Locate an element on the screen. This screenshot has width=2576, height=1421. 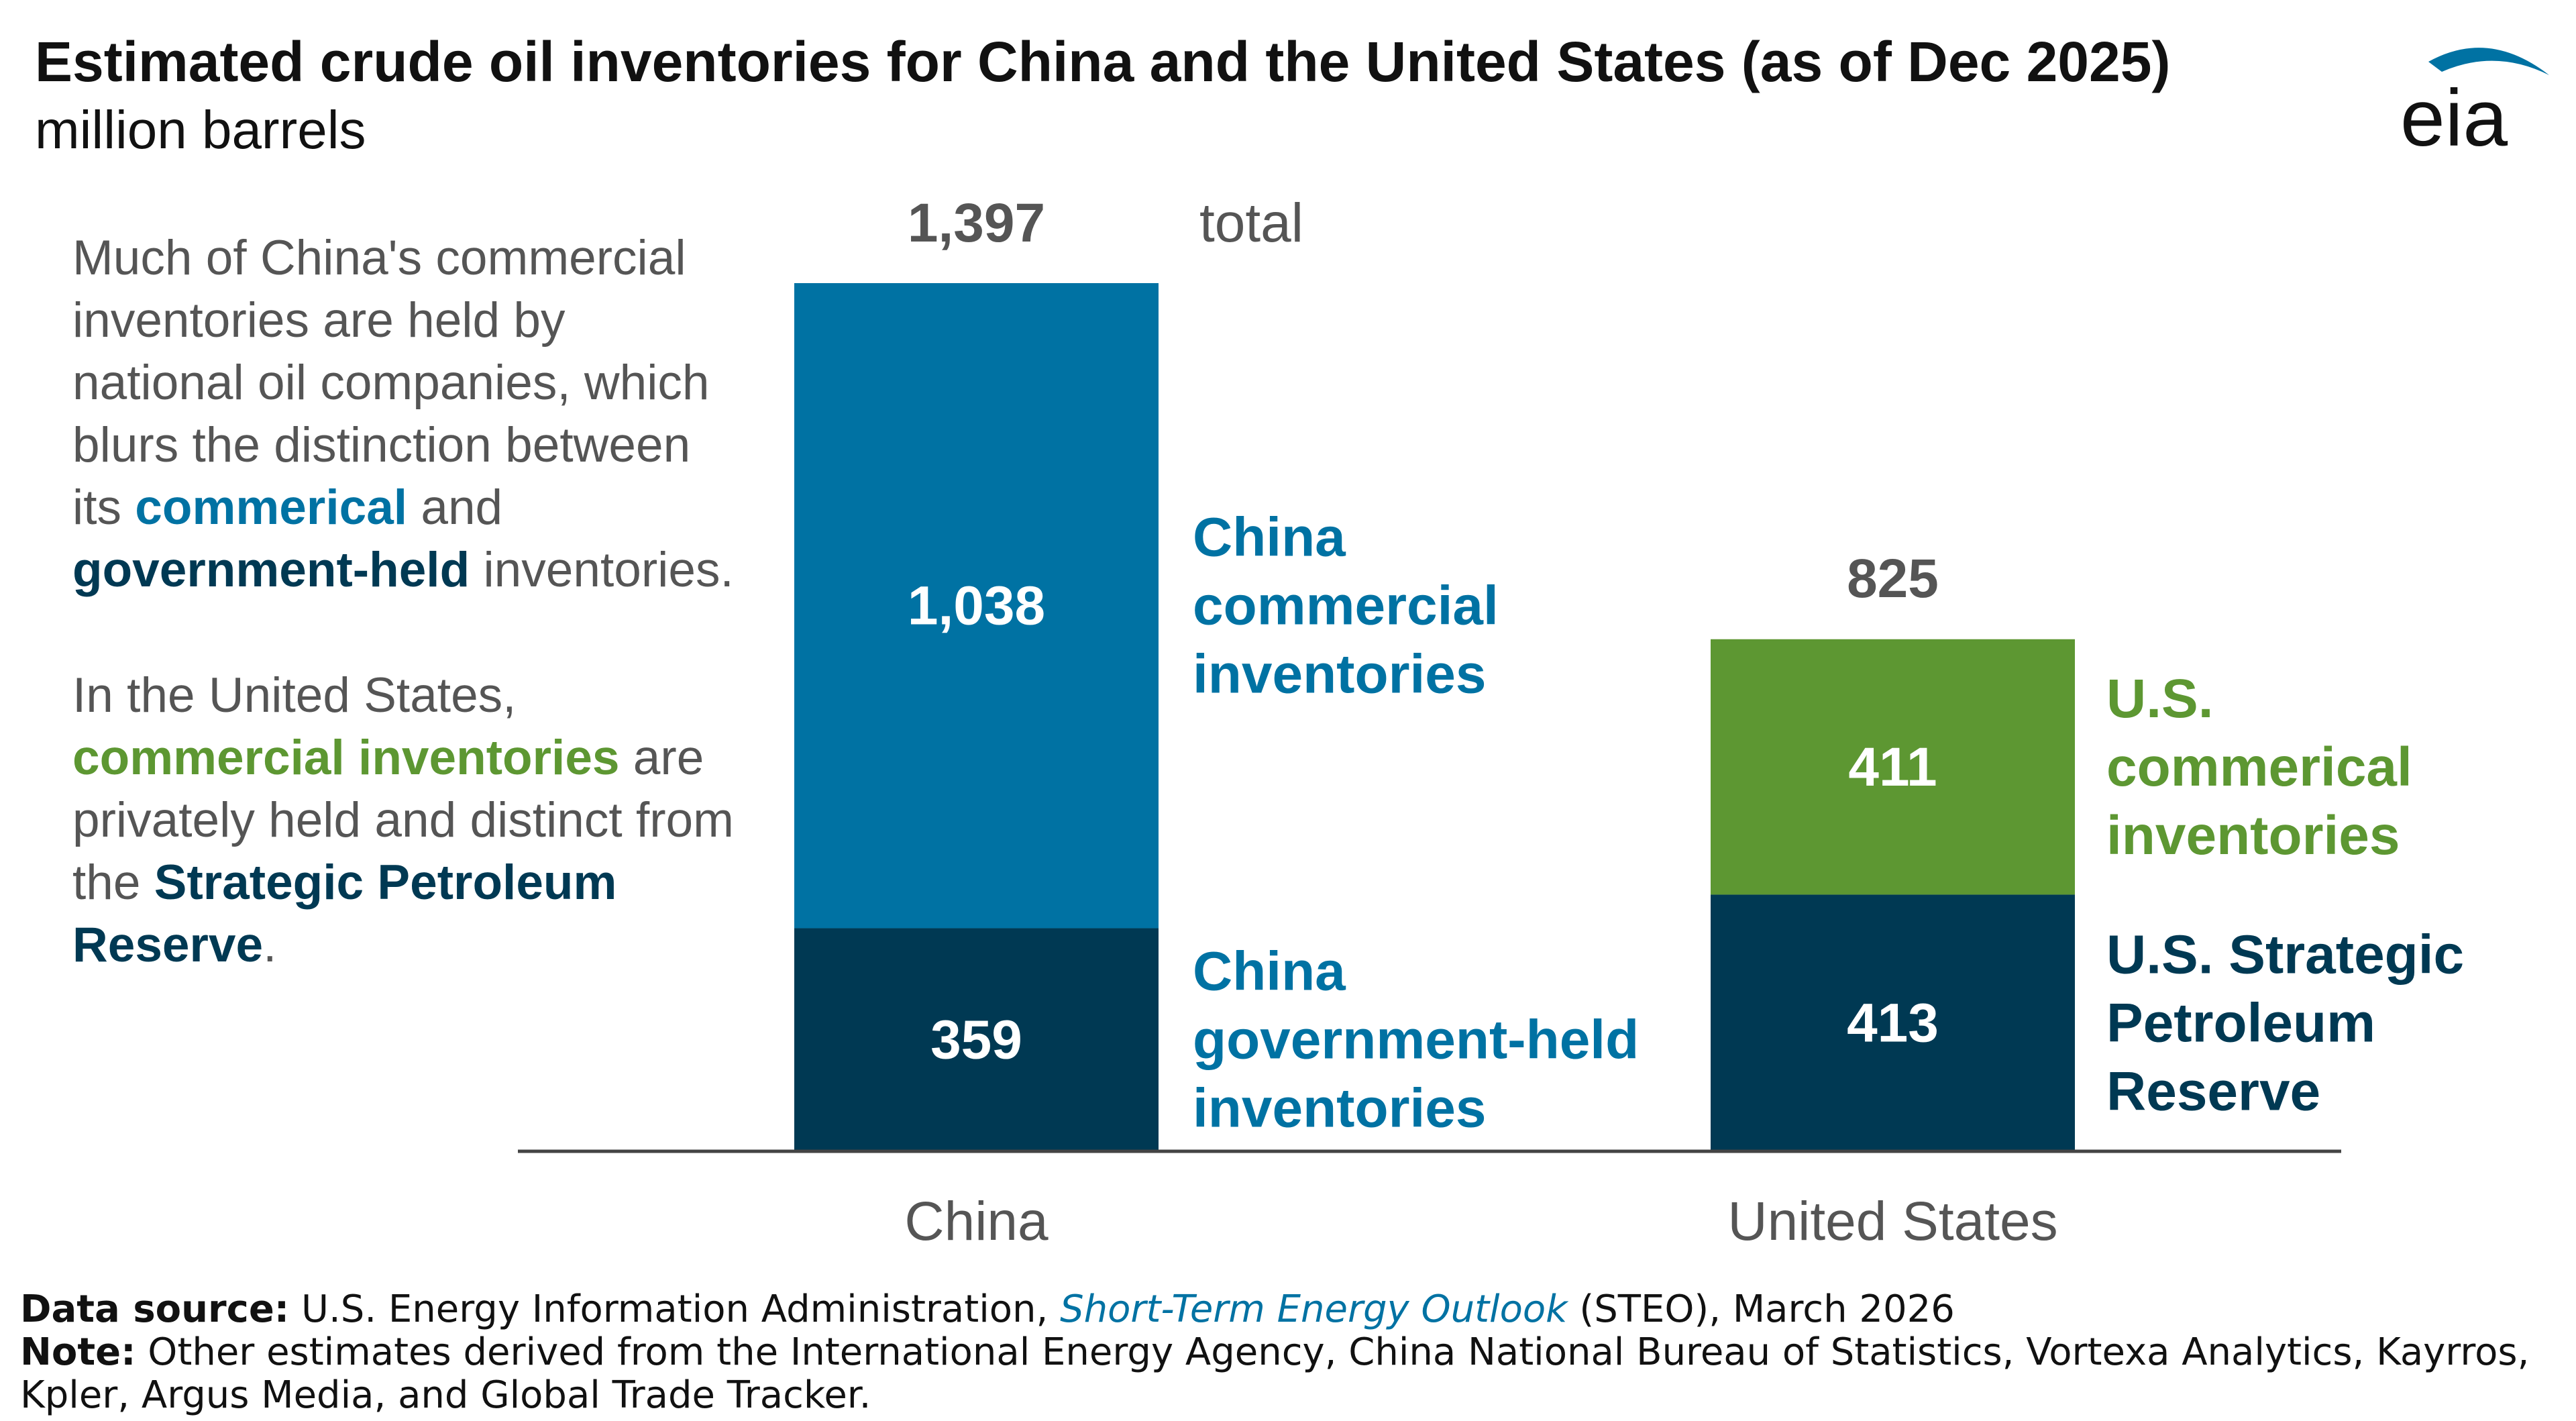
eia-logo: eia is located at coordinates (2474, 102).